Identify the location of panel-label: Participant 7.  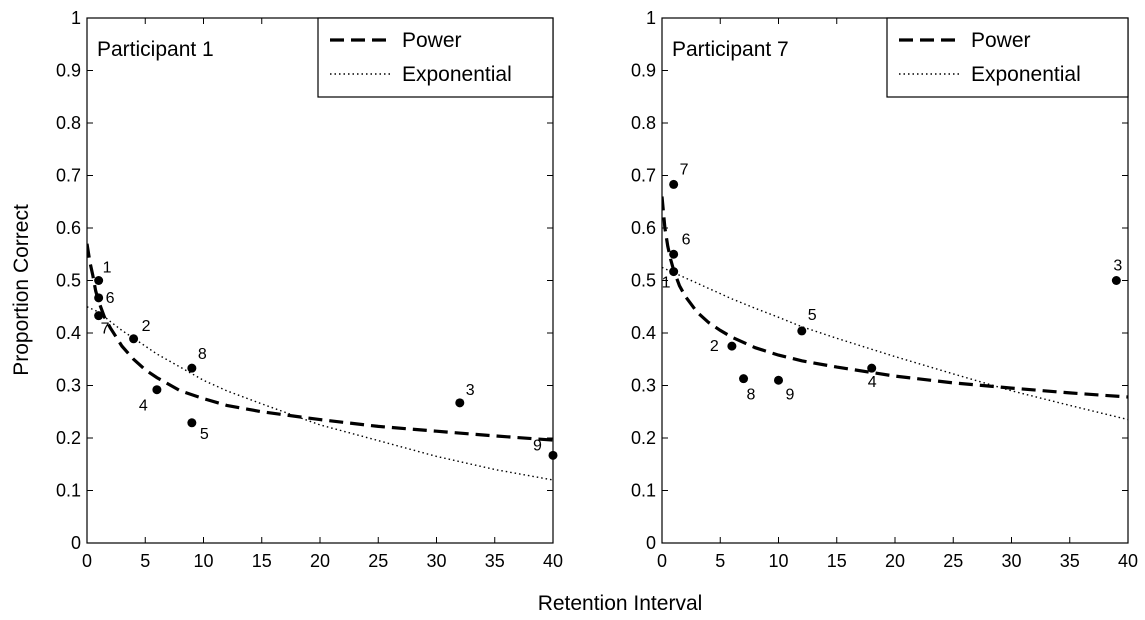
(730, 49).